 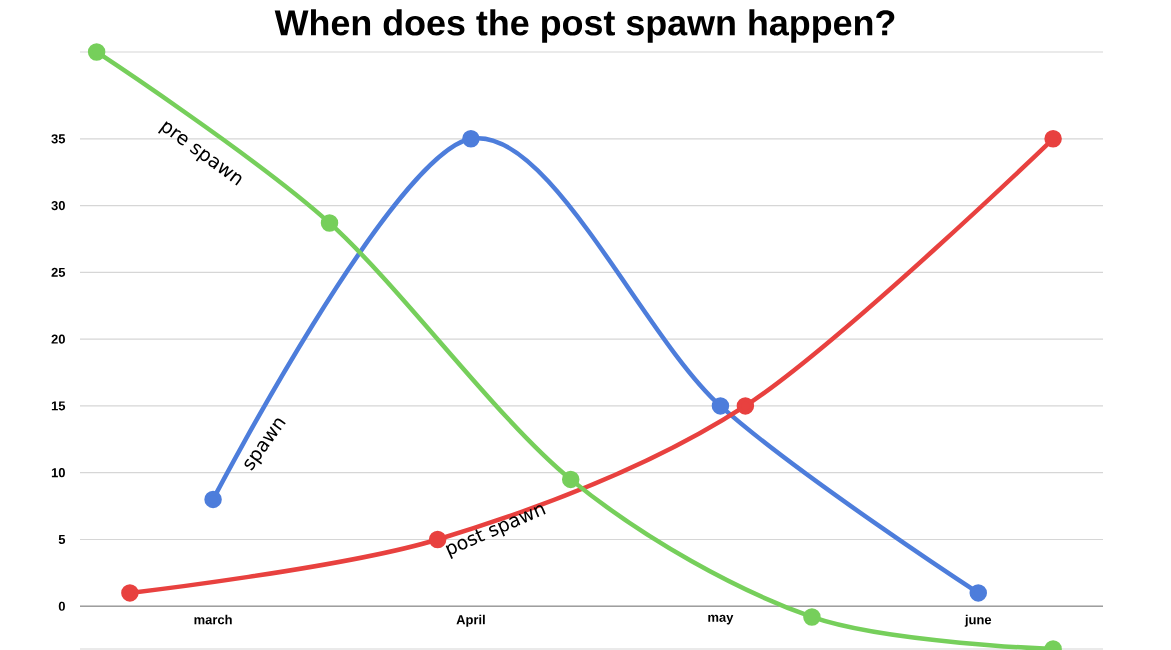 I want to click on y-tick-label: 35, so click(x=58, y=139).